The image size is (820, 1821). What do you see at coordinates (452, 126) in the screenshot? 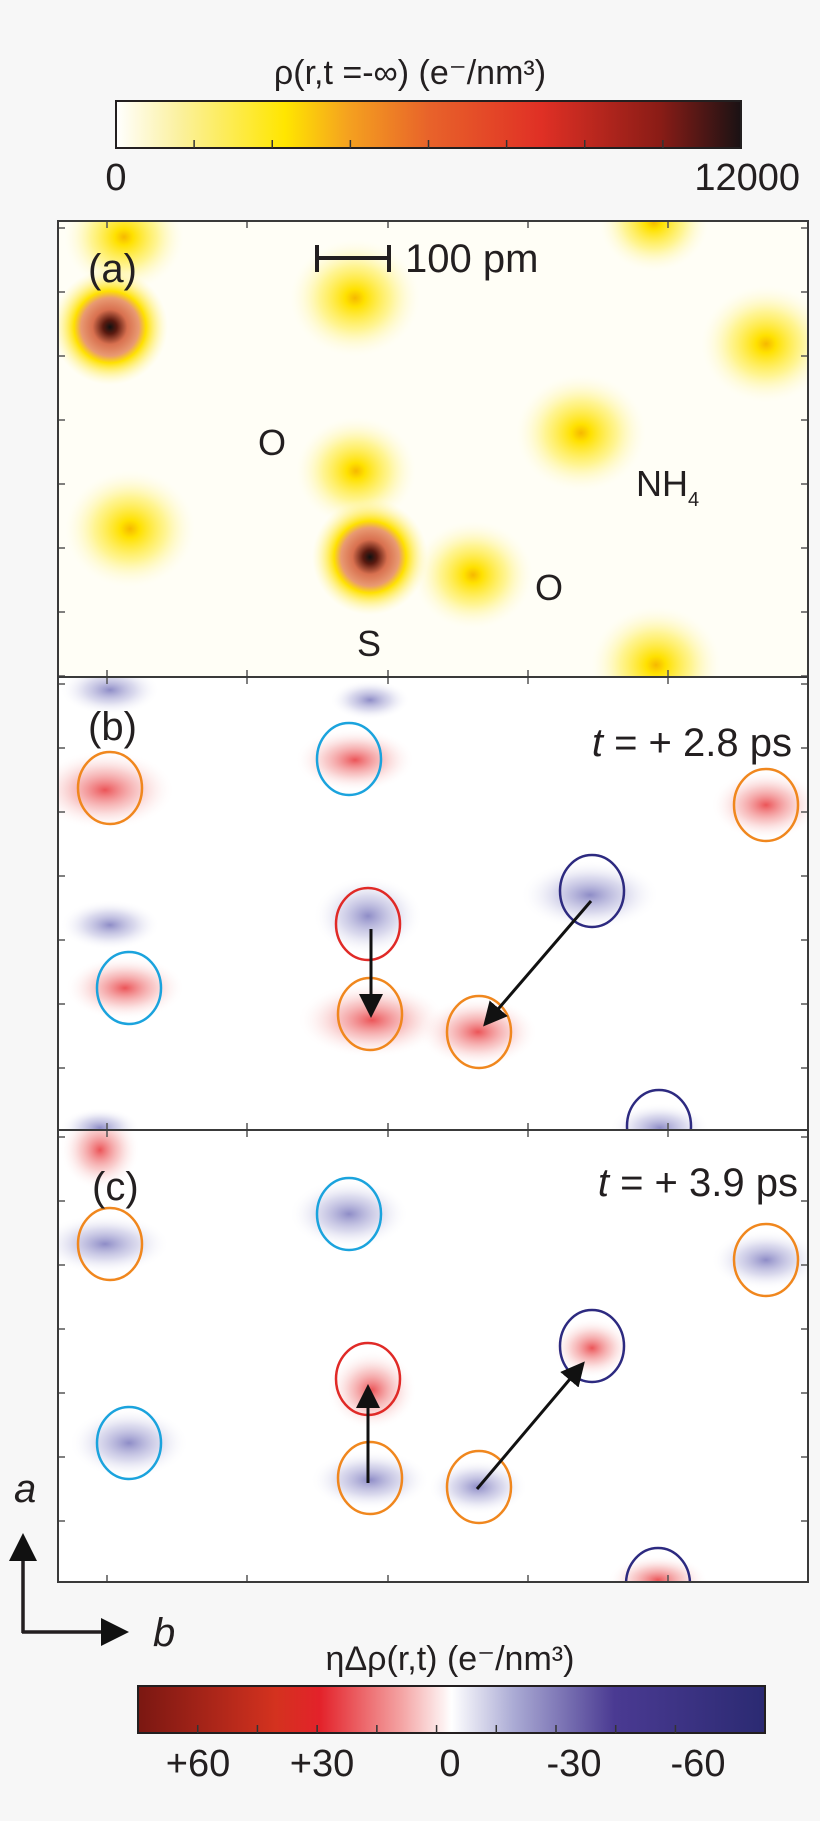
I see `top-colorbar: ρ(r,t =-∞) (e⁻/nm³) 0 12000` at bounding box center [452, 126].